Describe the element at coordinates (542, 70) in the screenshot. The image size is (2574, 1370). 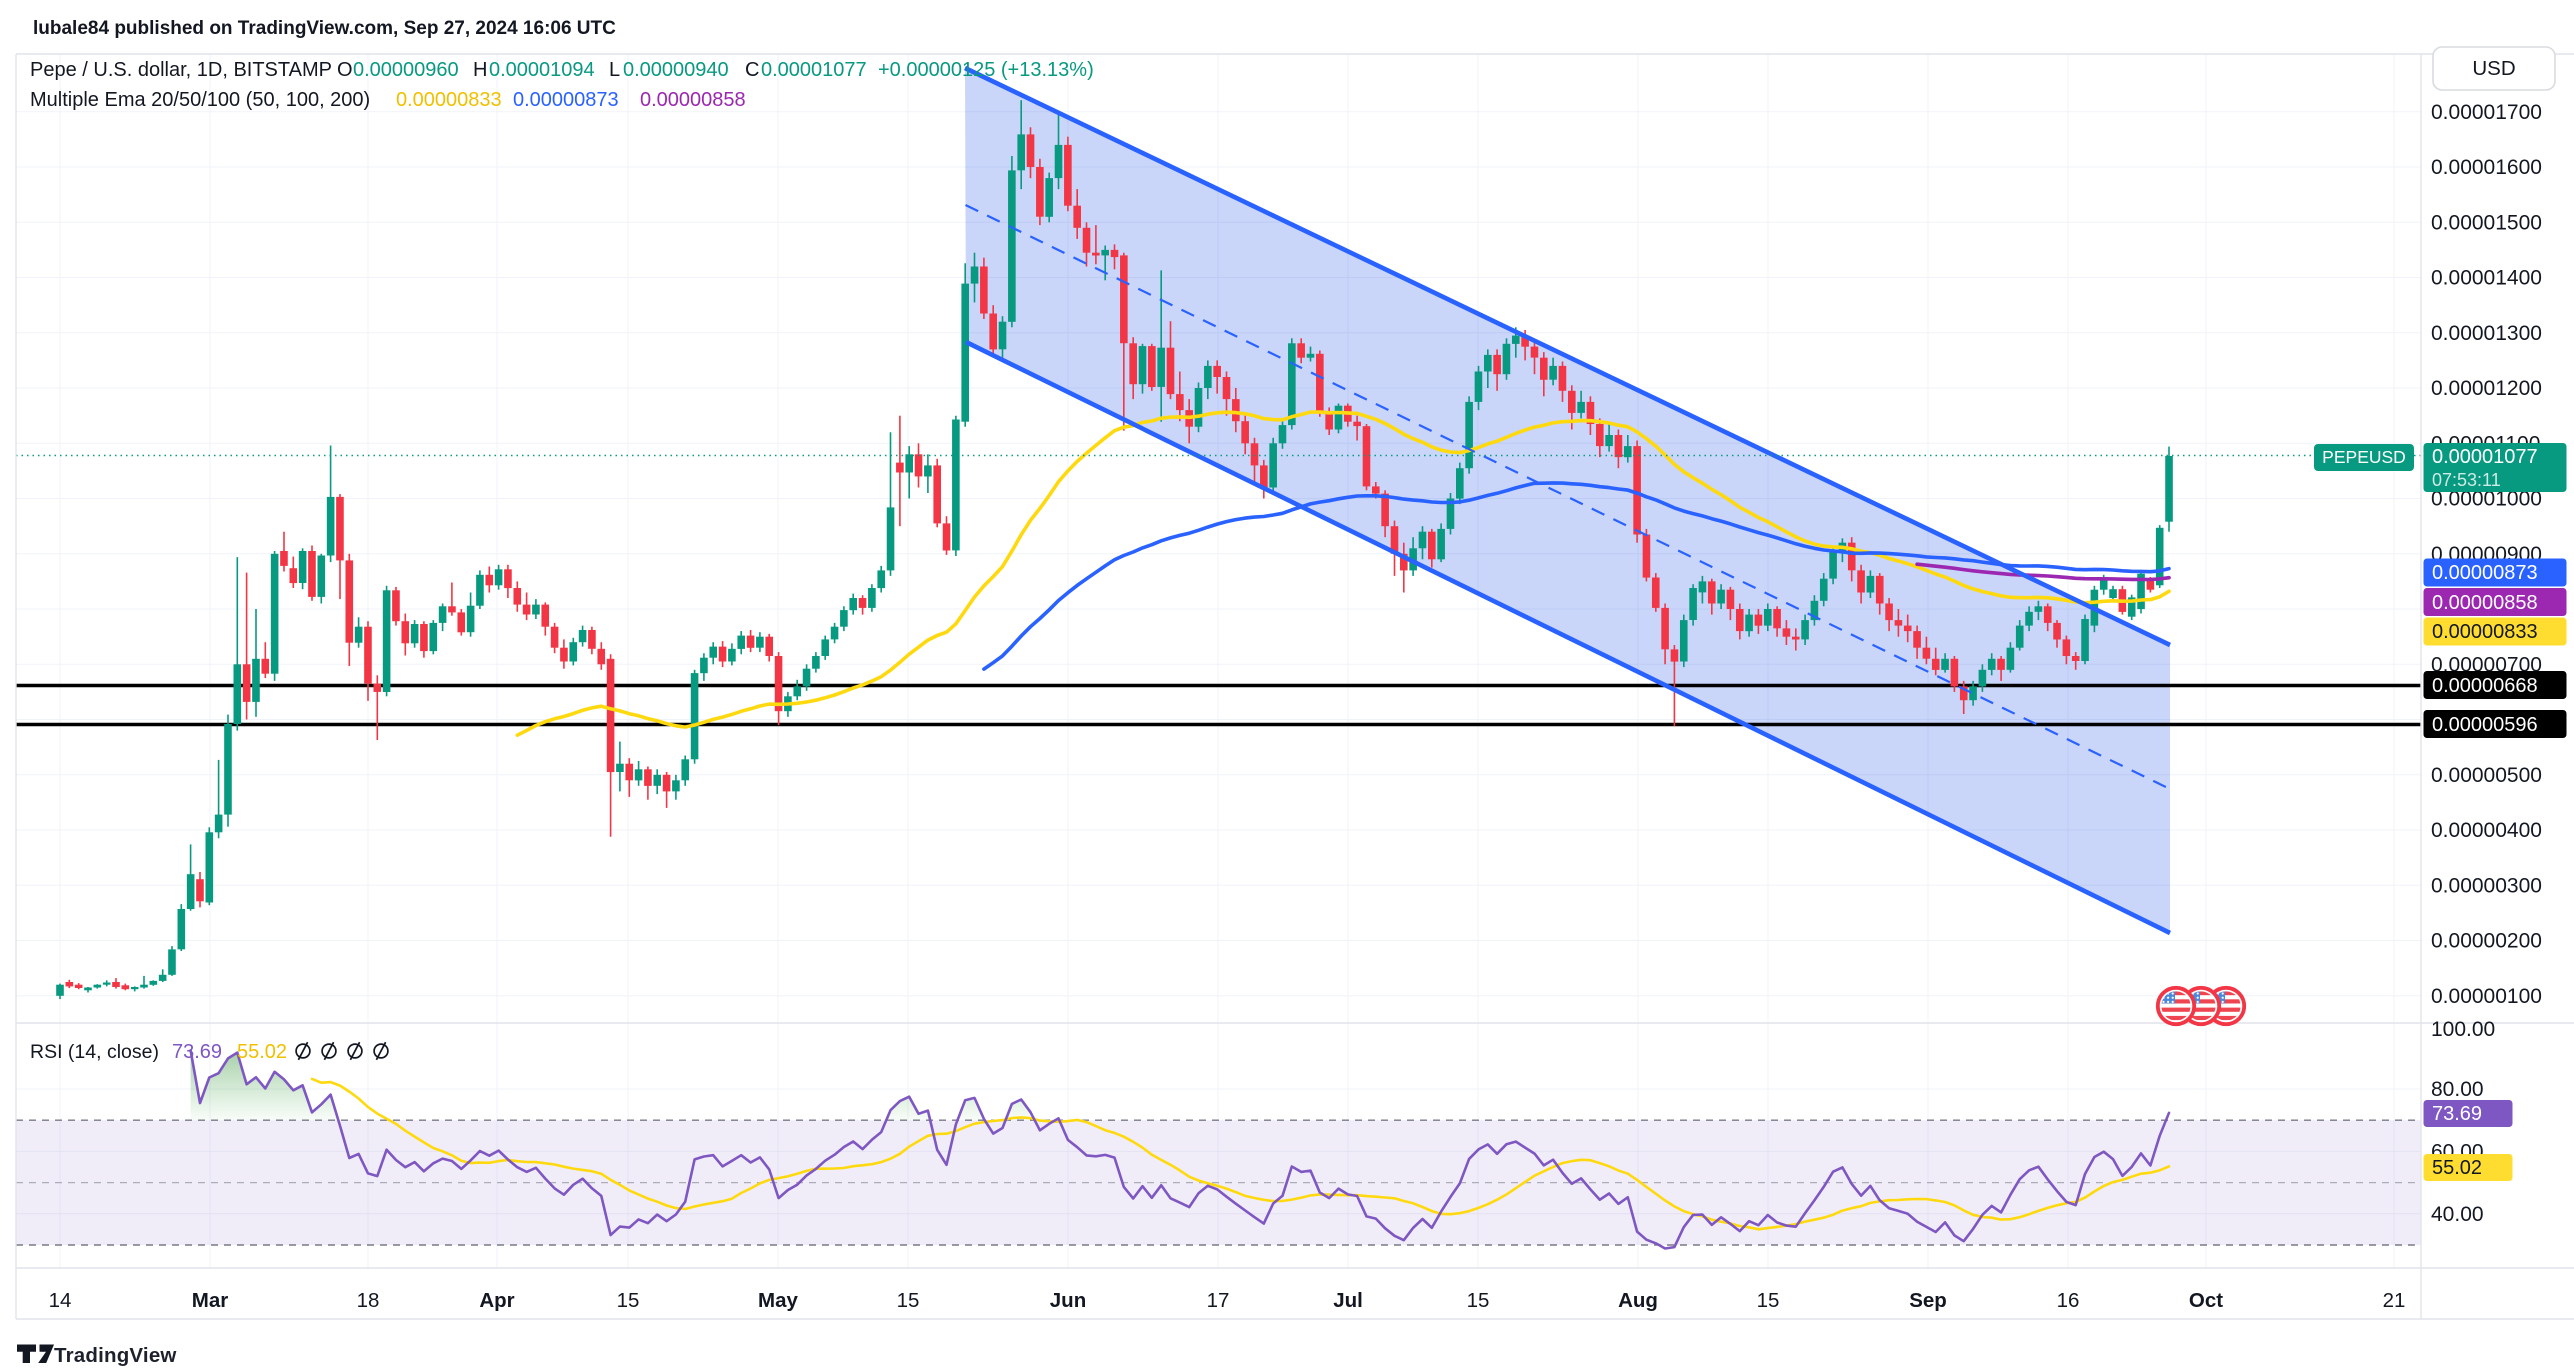
I see `svg-text: 0.00001094` at that location.